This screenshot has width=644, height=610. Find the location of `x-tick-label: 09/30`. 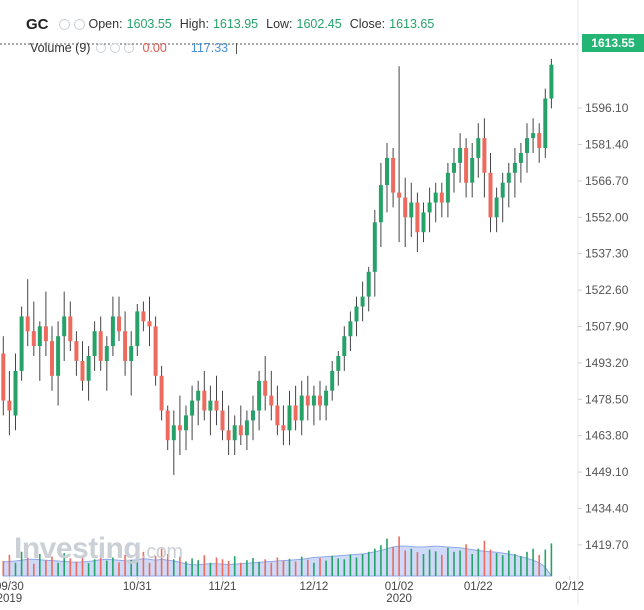

x-tick-label: 09/30 is located at coordinates (12, 587).